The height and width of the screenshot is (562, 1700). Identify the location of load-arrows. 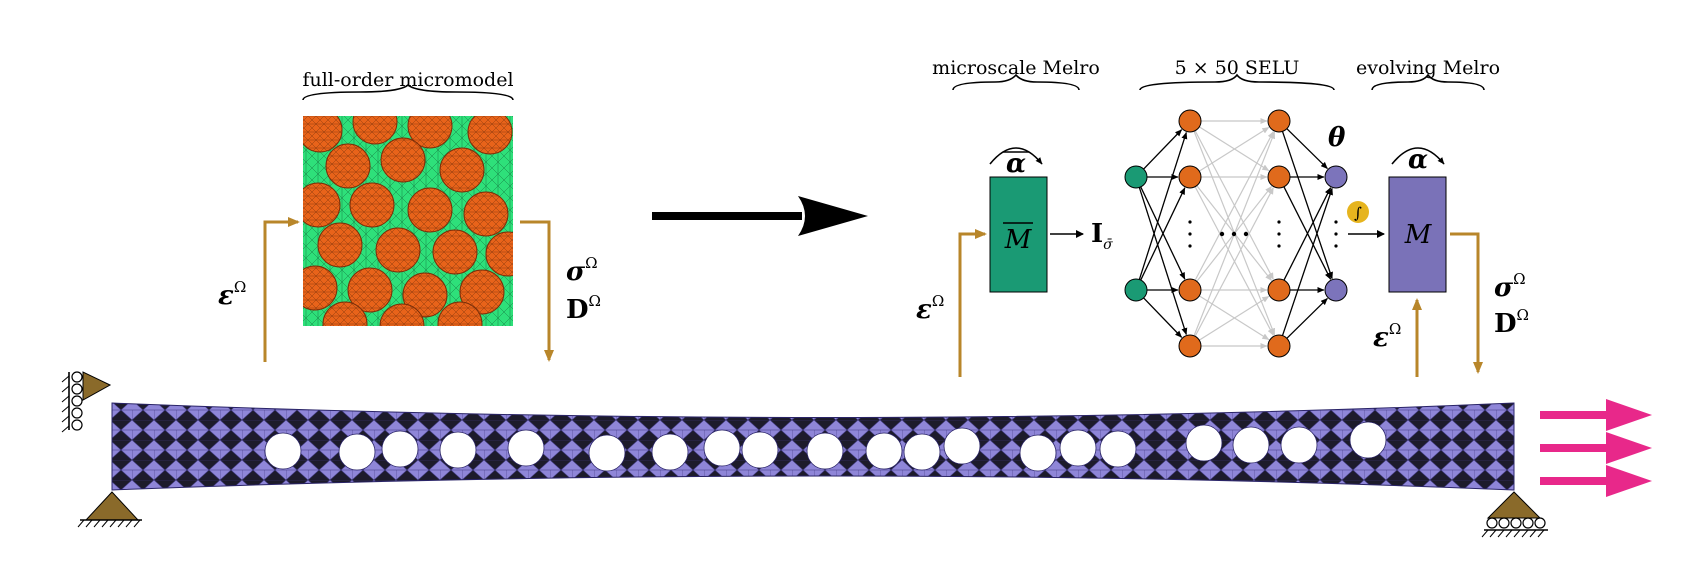
(1596, 448).